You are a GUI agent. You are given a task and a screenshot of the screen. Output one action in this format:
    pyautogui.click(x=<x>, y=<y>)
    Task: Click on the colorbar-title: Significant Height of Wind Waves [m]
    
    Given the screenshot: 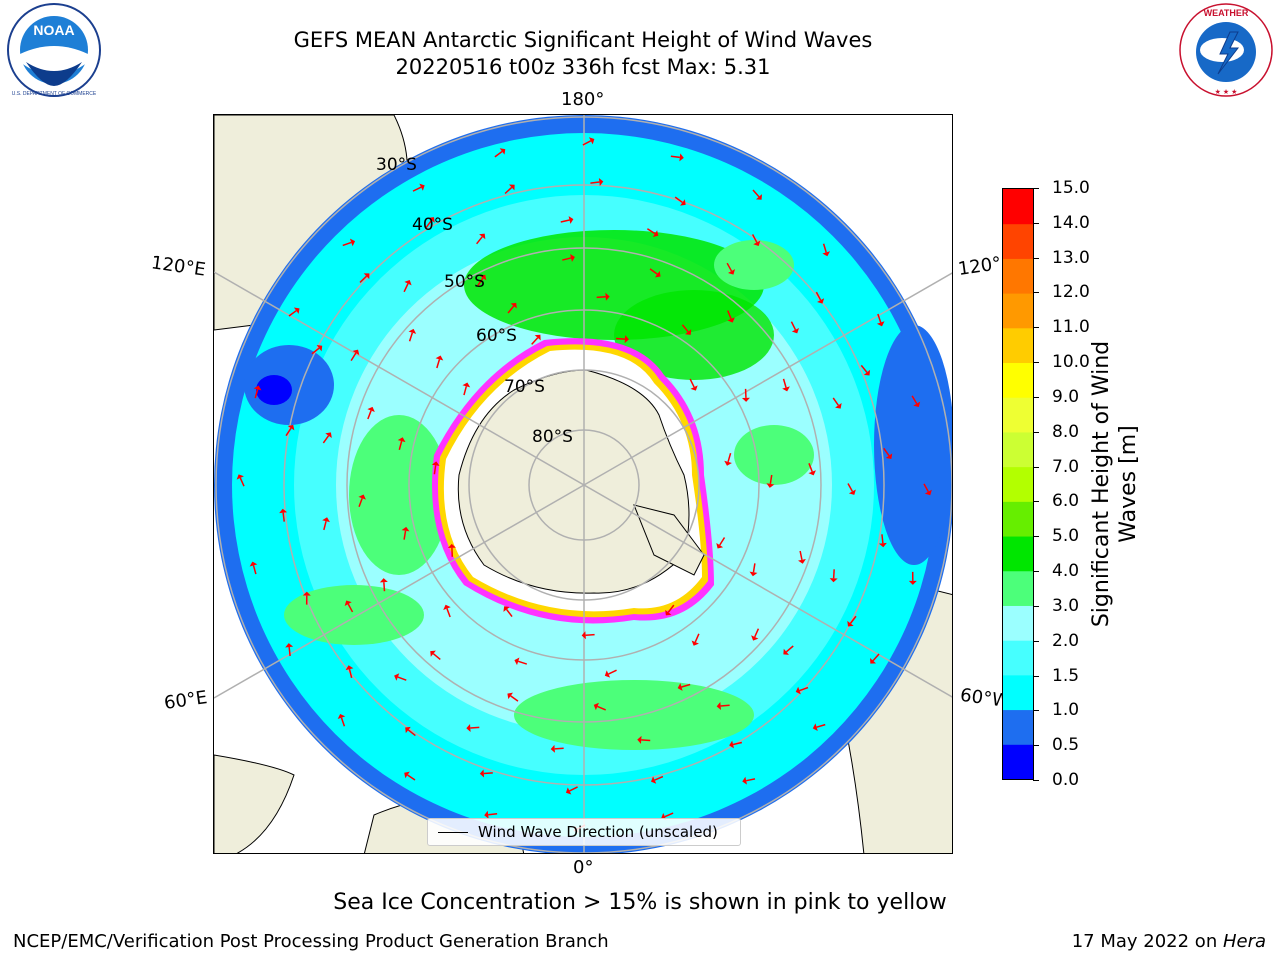 What is the action you would take?
    pyautogui.click(x=1115, y=484)
    